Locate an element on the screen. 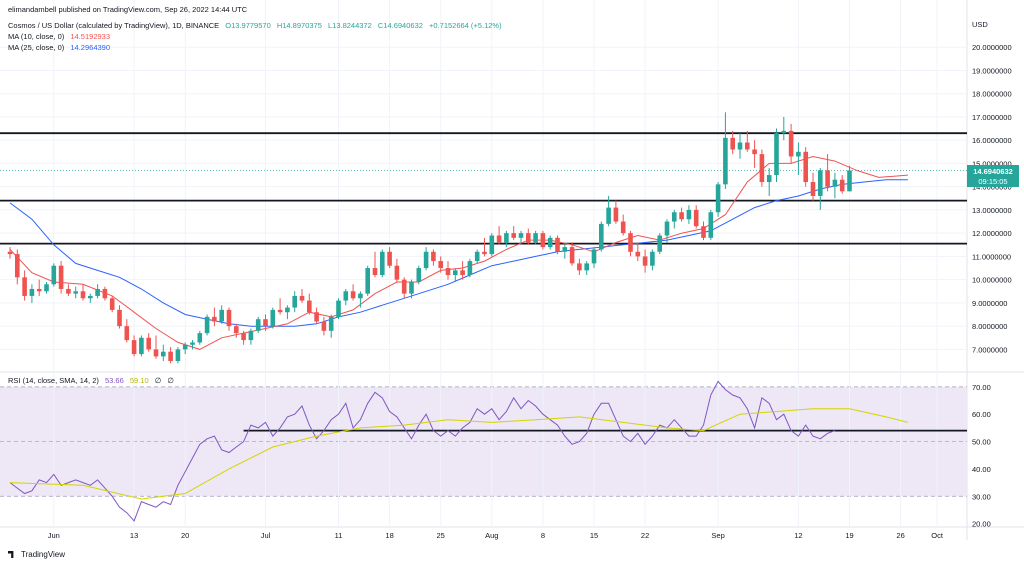 This screenshot has height=565, width=1024. price-badge-countdown: 09:15:05 is located at coordinates (992, 181).